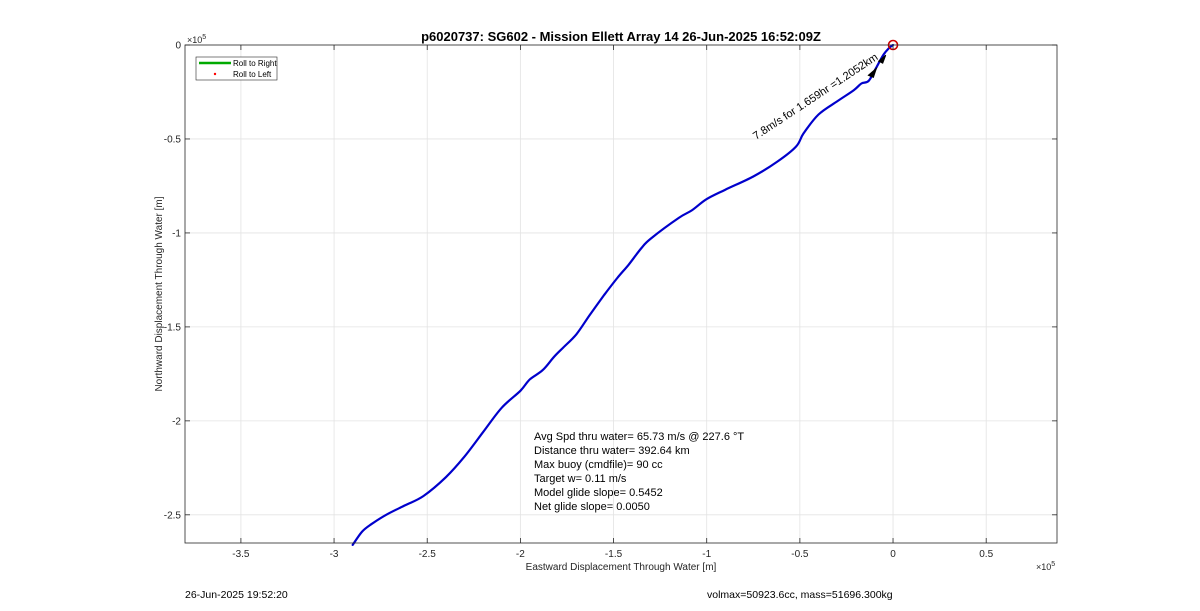 This screenshot has height=611, width=1200. Describe the element at coordinates (178, 46) in the screenshot. I see `y-tick-label: 0` at that location.